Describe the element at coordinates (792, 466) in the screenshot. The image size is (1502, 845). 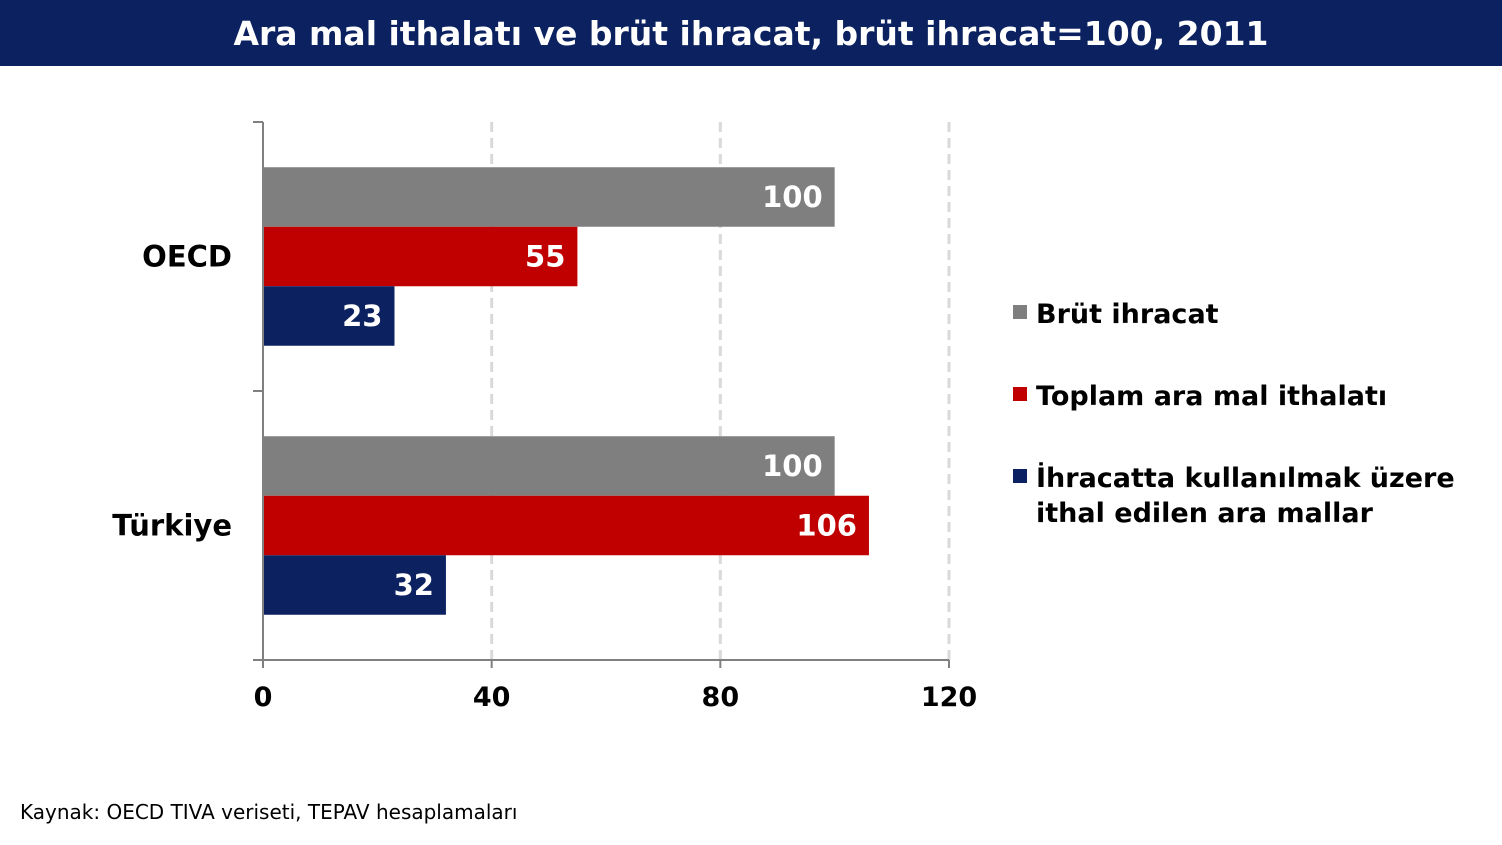
I see `data-label-t-rkiye-series-1: 100` at that location.